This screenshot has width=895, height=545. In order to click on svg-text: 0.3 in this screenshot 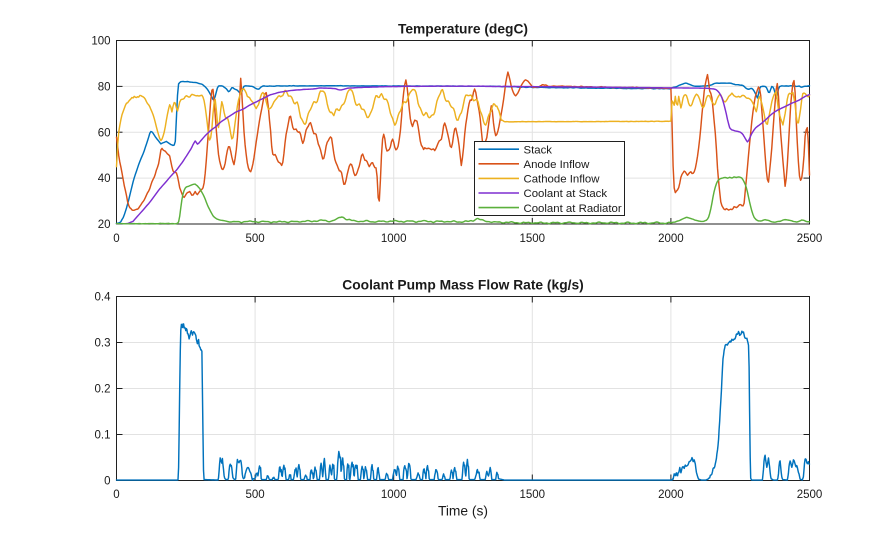, I will do `click(103, 344)`.